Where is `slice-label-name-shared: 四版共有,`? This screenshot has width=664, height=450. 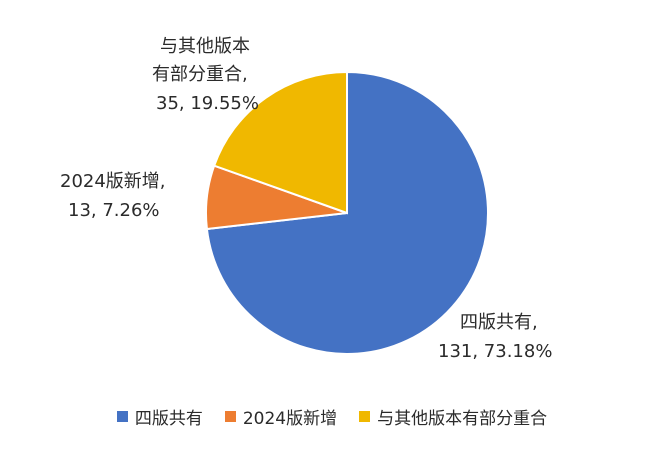 slice-label-name-shared: 四版共有, is located at coordinates (499, 322).